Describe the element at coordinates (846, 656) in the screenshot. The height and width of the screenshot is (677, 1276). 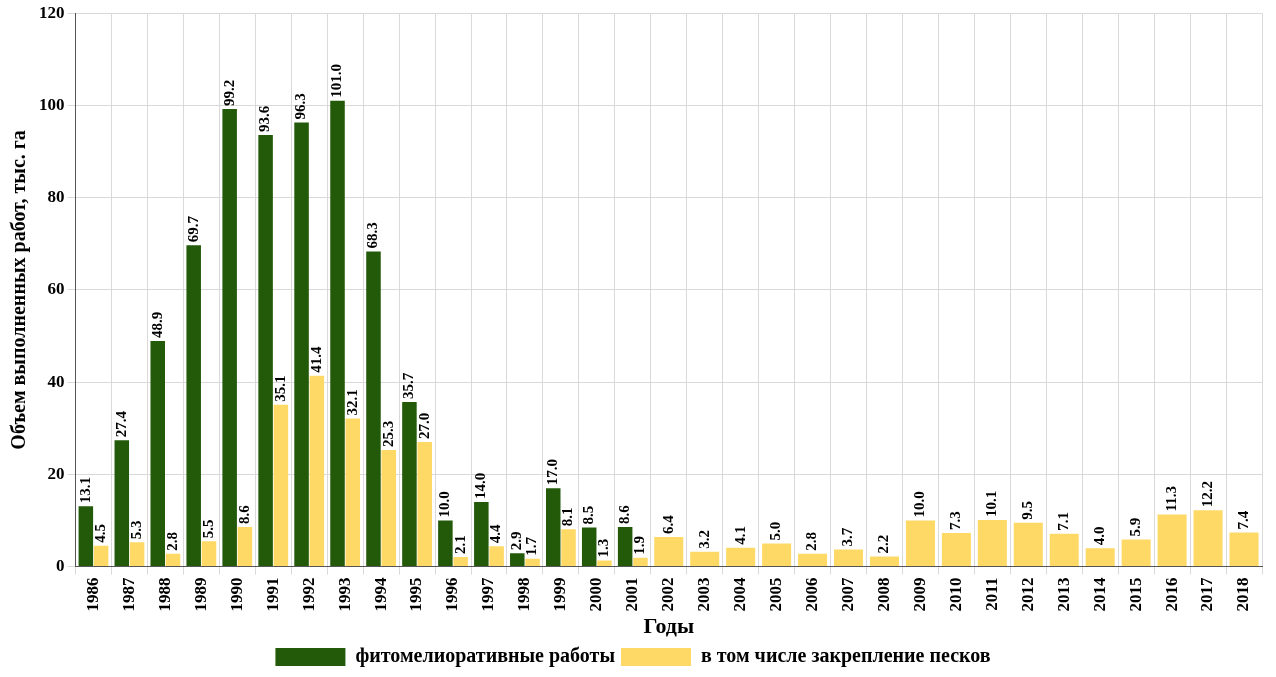
I see `legend-label: в том числе закрепление песков` at that location.